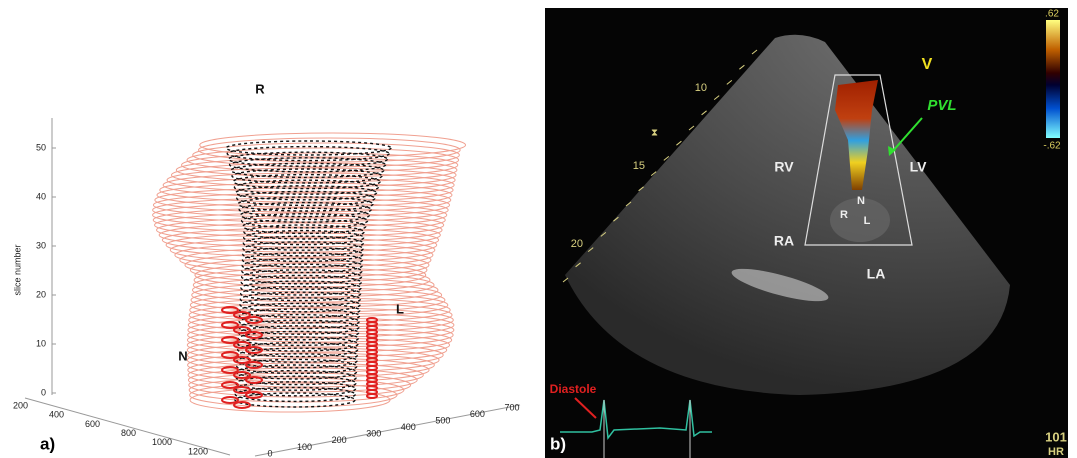 The image size is (1077, 458). I want to click on cusp-label: R, so click(844, 215).